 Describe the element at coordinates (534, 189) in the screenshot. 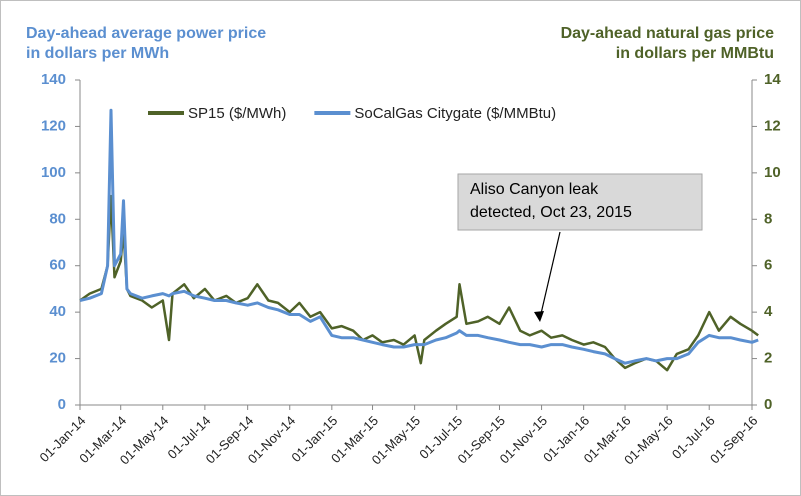

I see `annotation: Aliso Canyon leak` at that location.